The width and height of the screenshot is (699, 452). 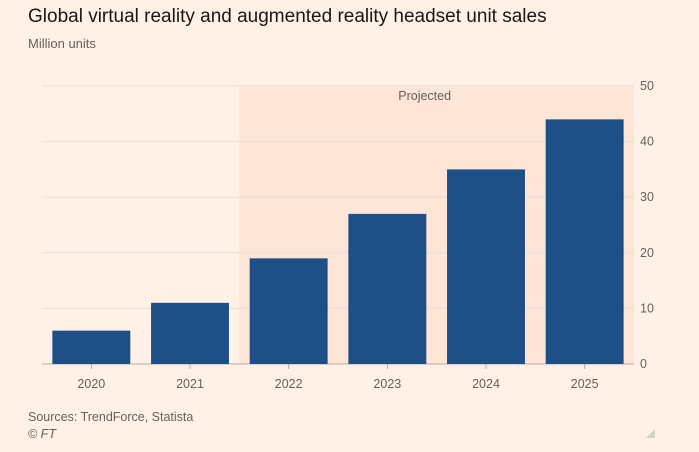 What do you see at coordinates (190, 384) in the screenshot?
I see `x-tick-label: 2021` at bounding box center [190, 384].